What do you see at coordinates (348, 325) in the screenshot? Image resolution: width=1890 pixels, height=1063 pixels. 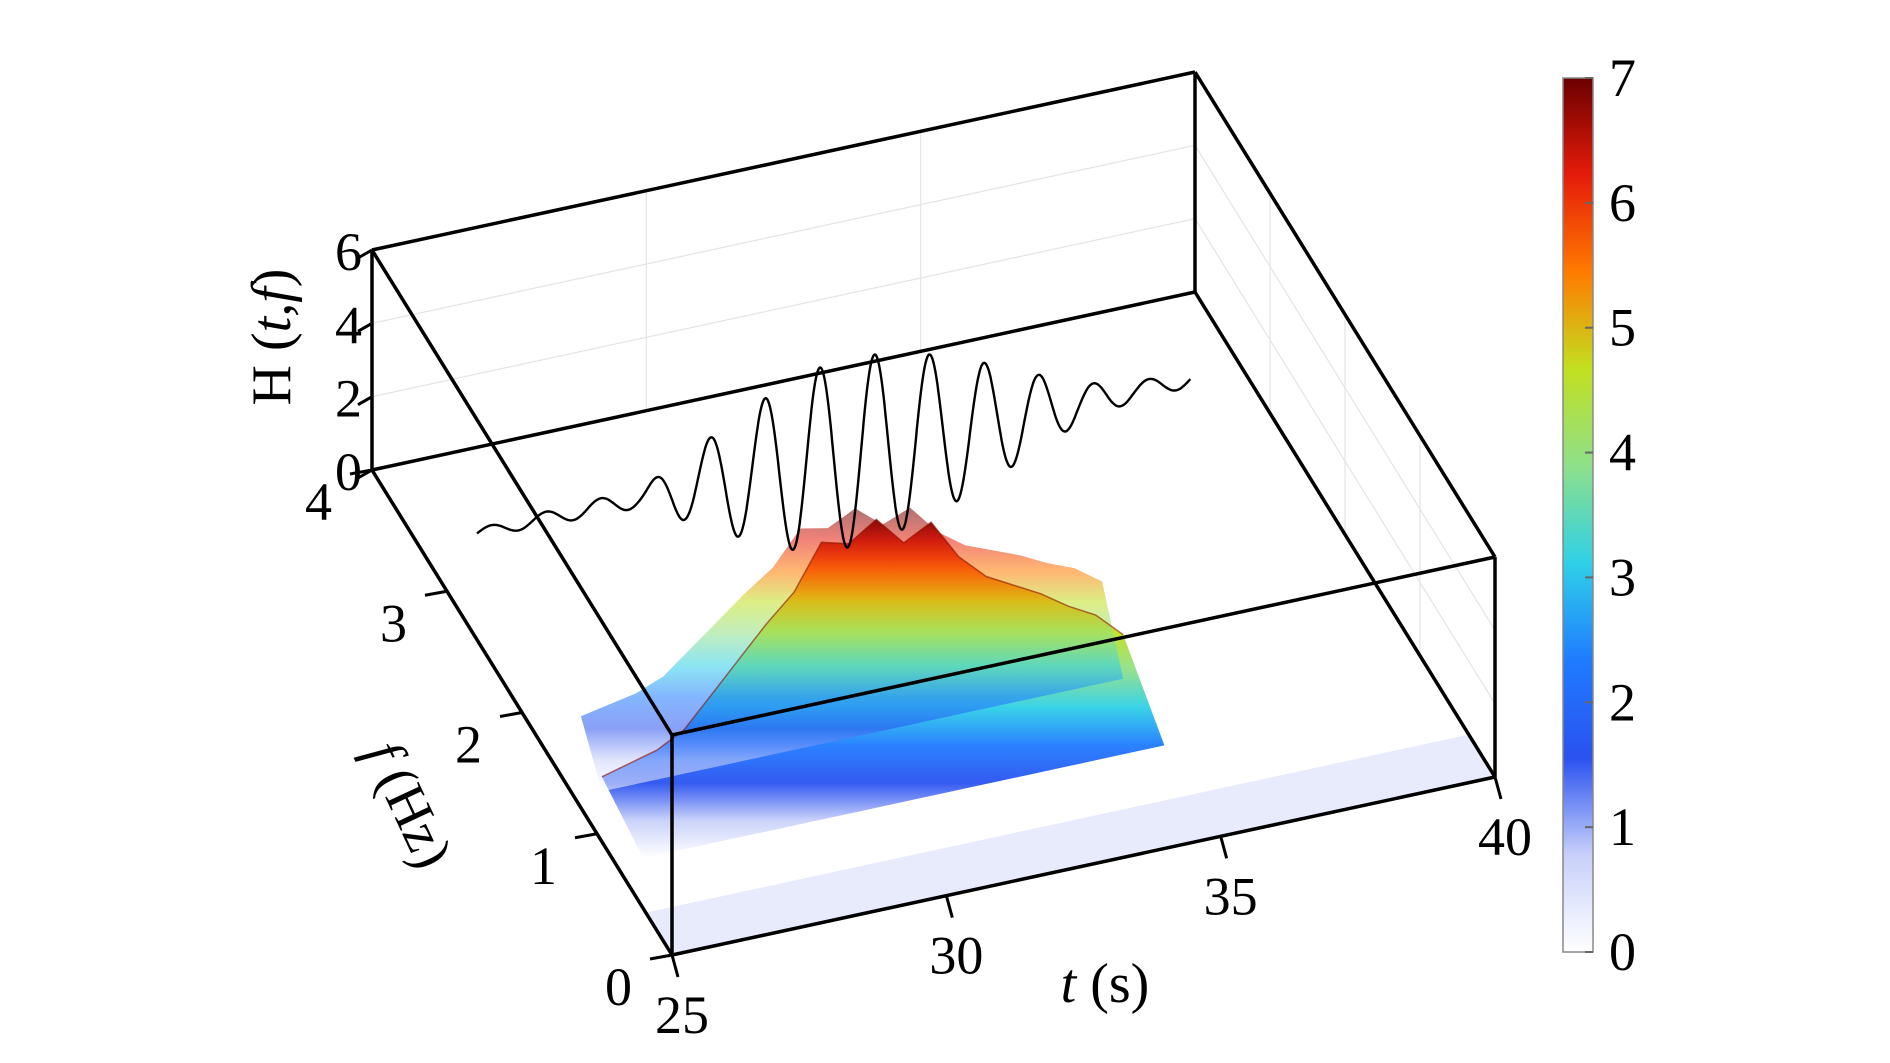 I see `z-tick-label: 4` at bounding box center [348, 325].